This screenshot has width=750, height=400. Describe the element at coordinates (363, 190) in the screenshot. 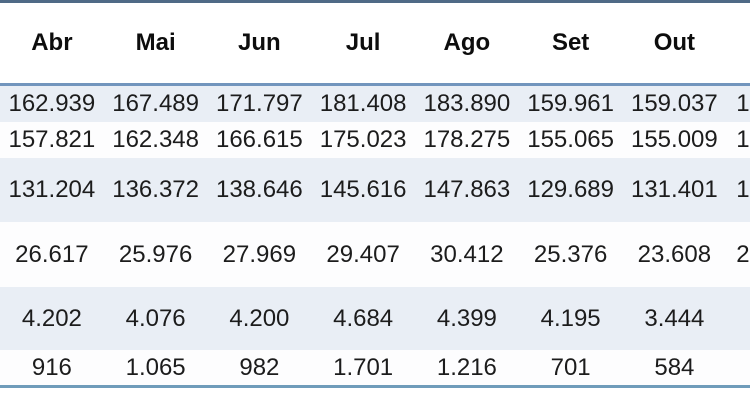

I see `table-cell: 145.616` at that location.